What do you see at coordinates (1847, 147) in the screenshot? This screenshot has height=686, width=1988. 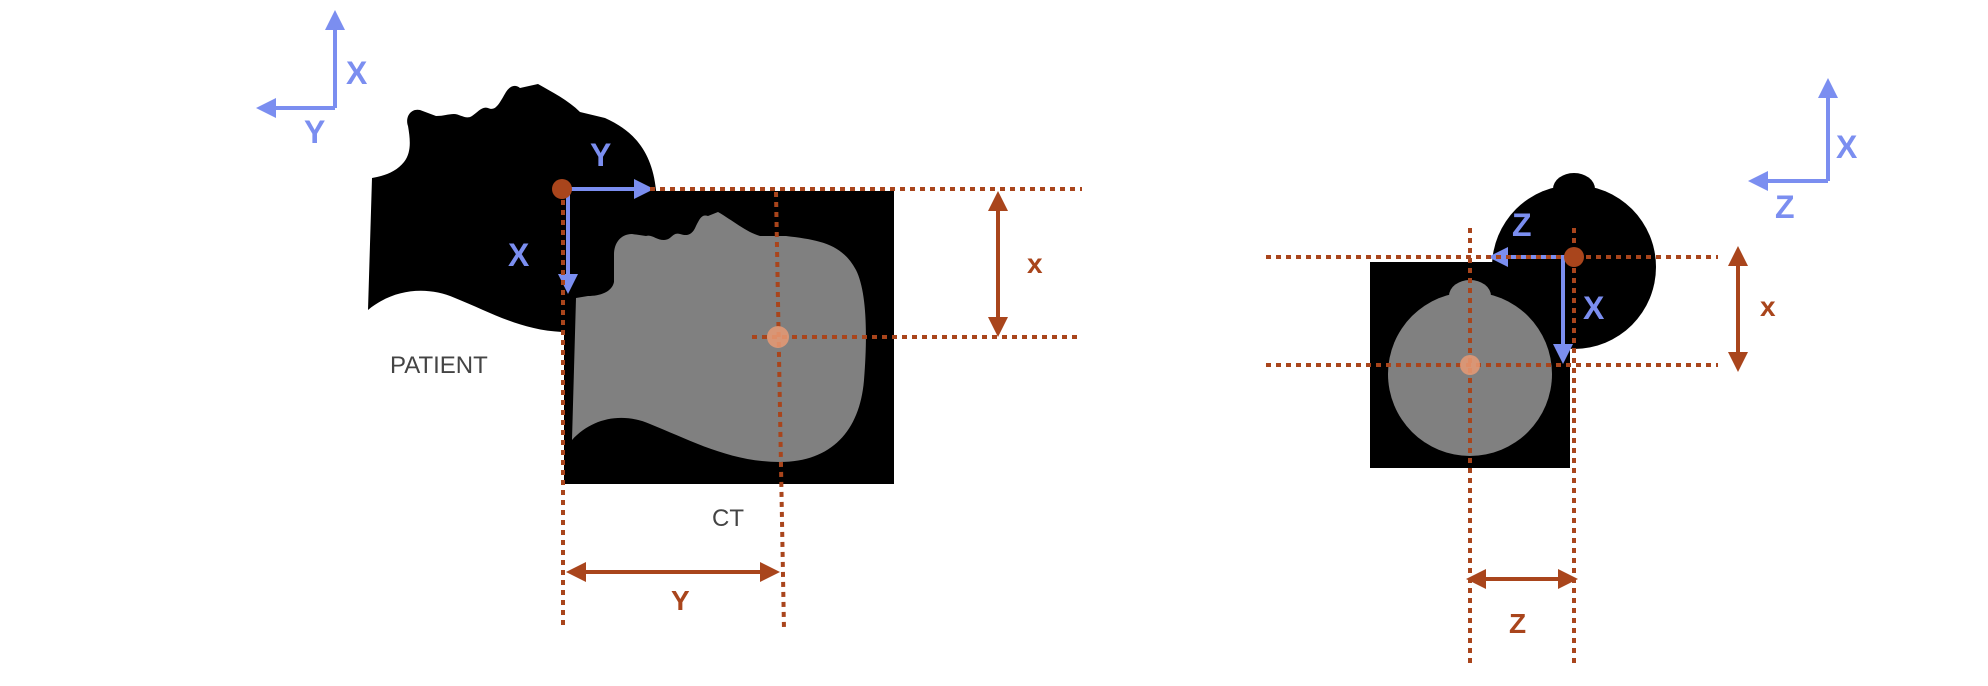 I see `reference-x-label-right: X` at bounding box center [1847, 147].